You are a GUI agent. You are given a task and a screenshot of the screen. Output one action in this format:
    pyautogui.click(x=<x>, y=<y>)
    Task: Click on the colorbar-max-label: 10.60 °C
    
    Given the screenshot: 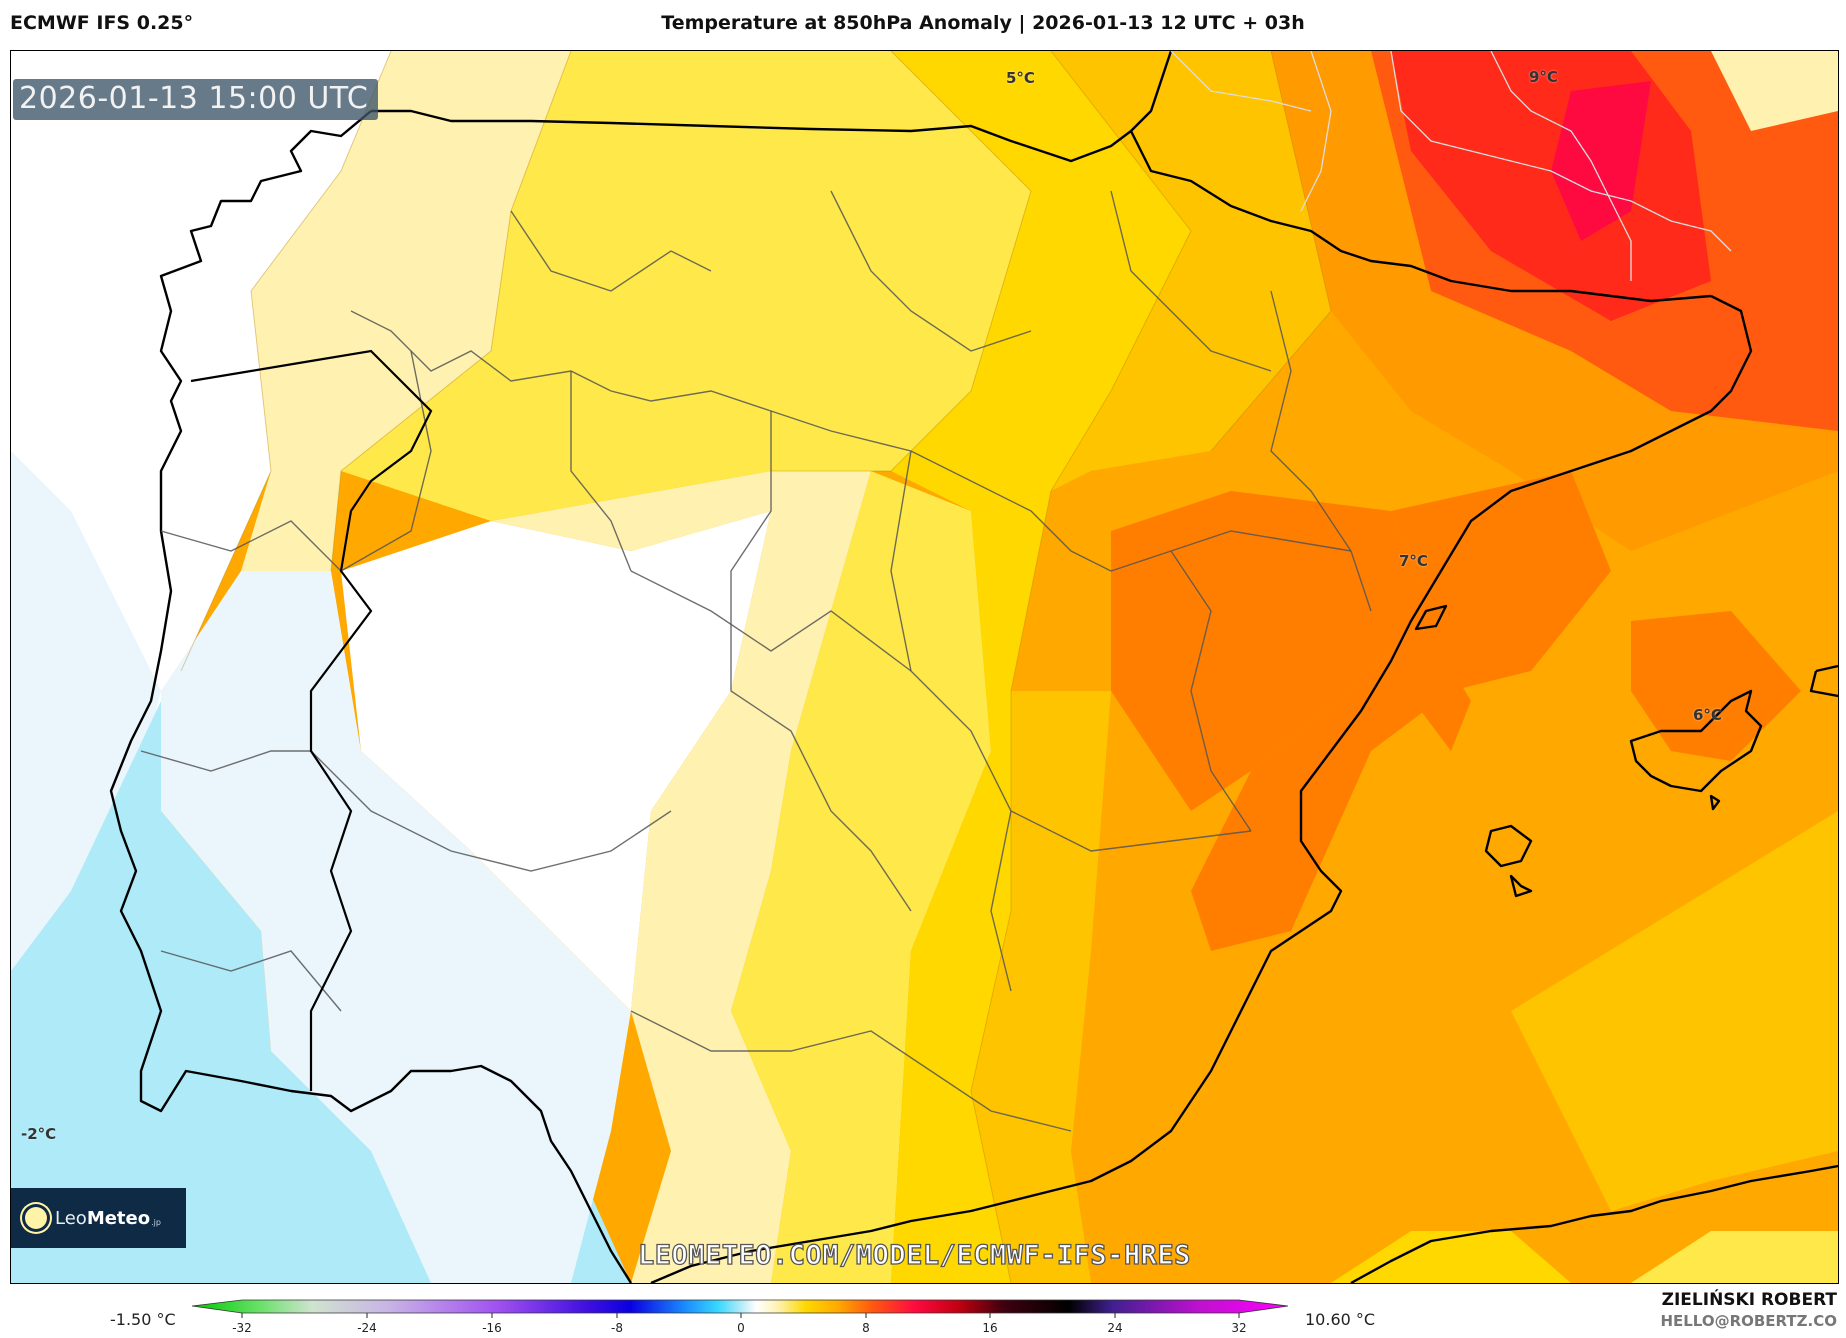 What is the action you would take?
    pyautogui.click(x=1340, y=1319)
    